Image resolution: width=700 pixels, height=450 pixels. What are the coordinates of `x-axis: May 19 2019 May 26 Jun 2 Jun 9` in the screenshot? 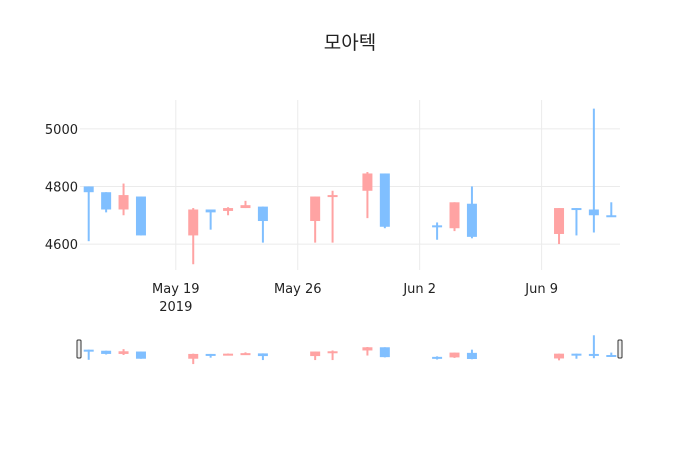 It's located at (355, 298).